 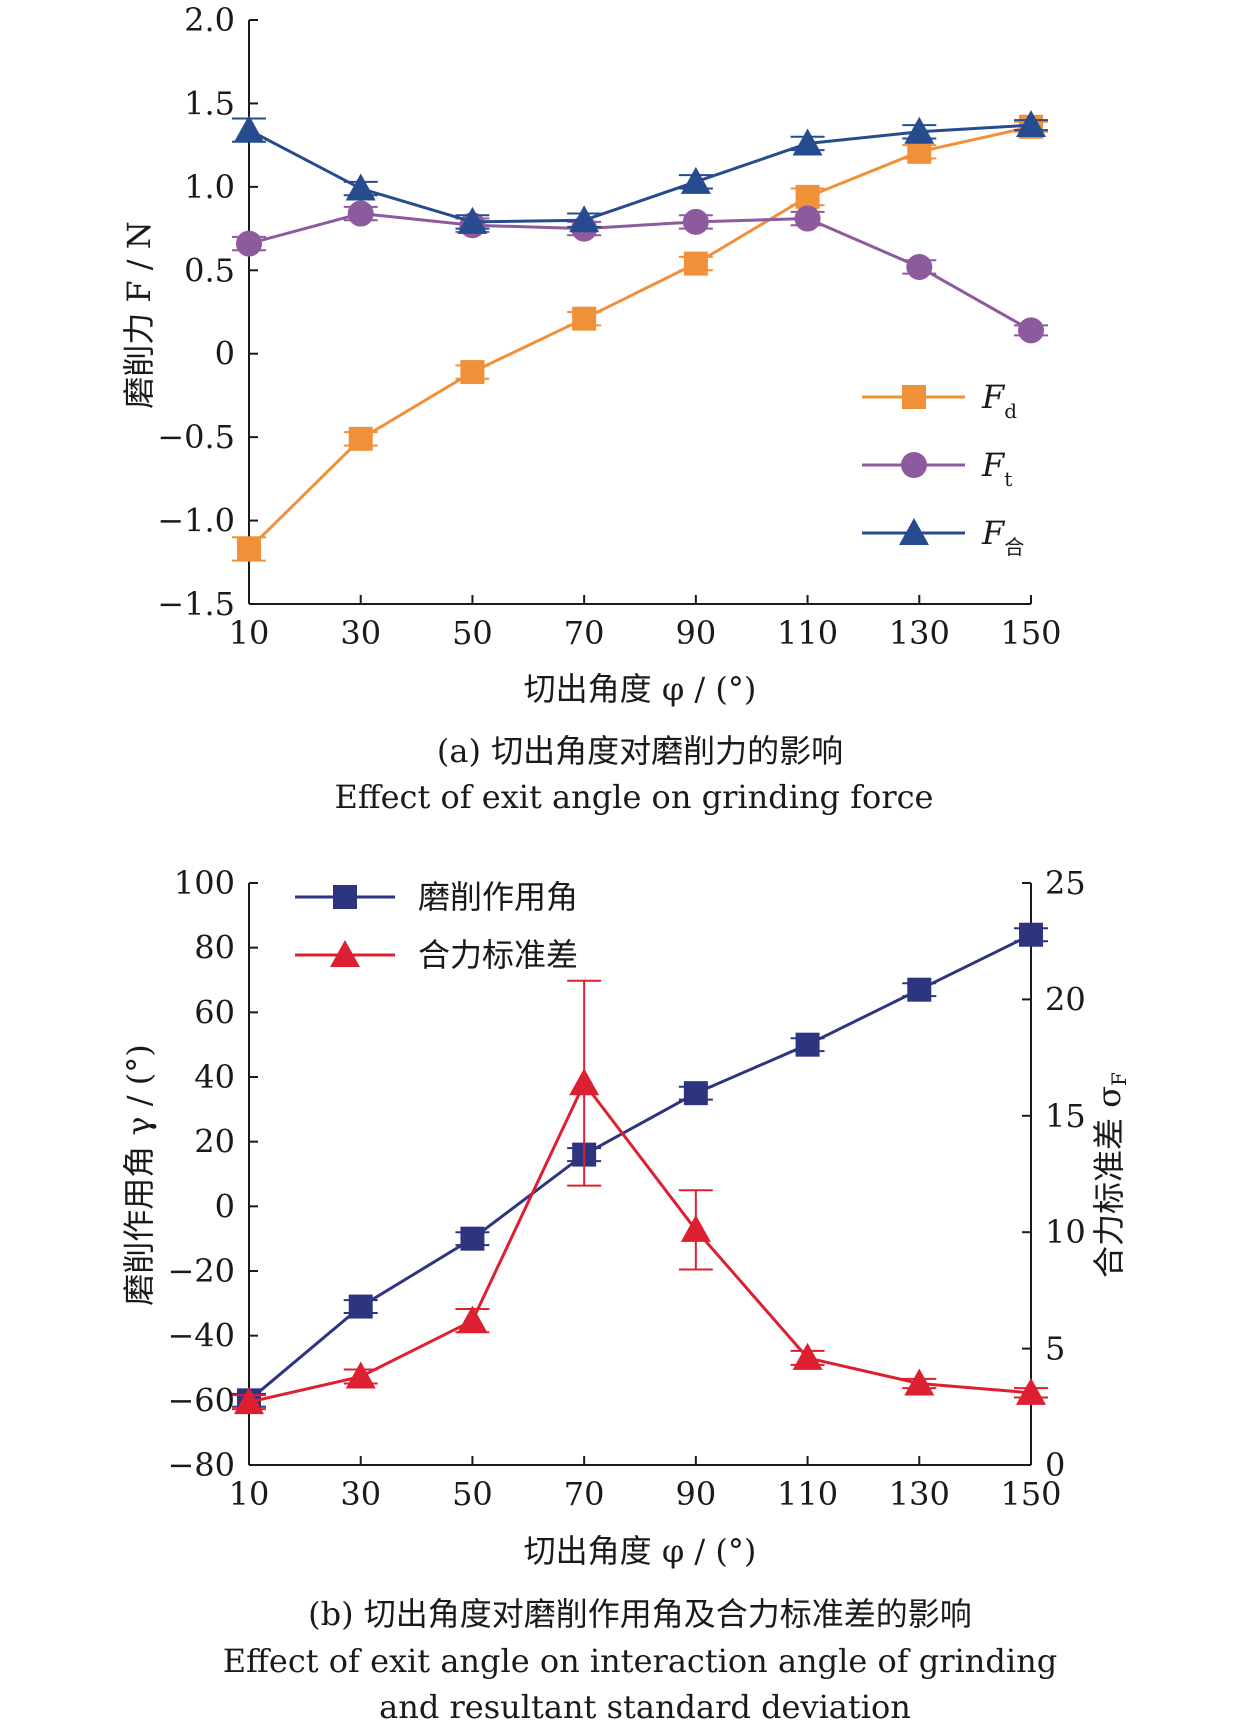 I want to click on a-legend-label: Ft, so click(x=996, y=468).